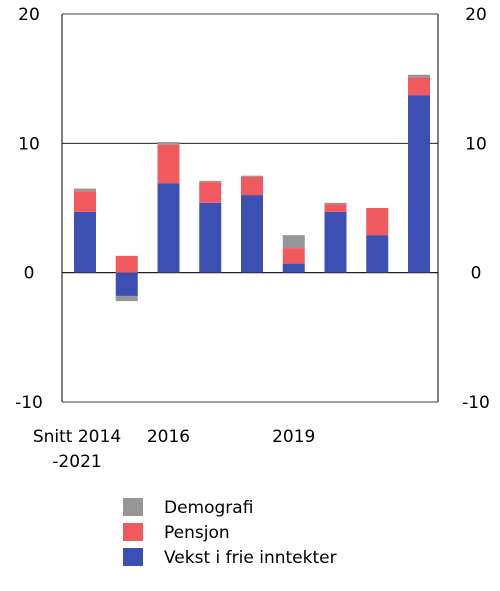 This screenshot has width=500, height=591. Describe the element at coordinates (77, 437) in the screenshot. I see `x-tick-label: Snitt 2014` at that location.